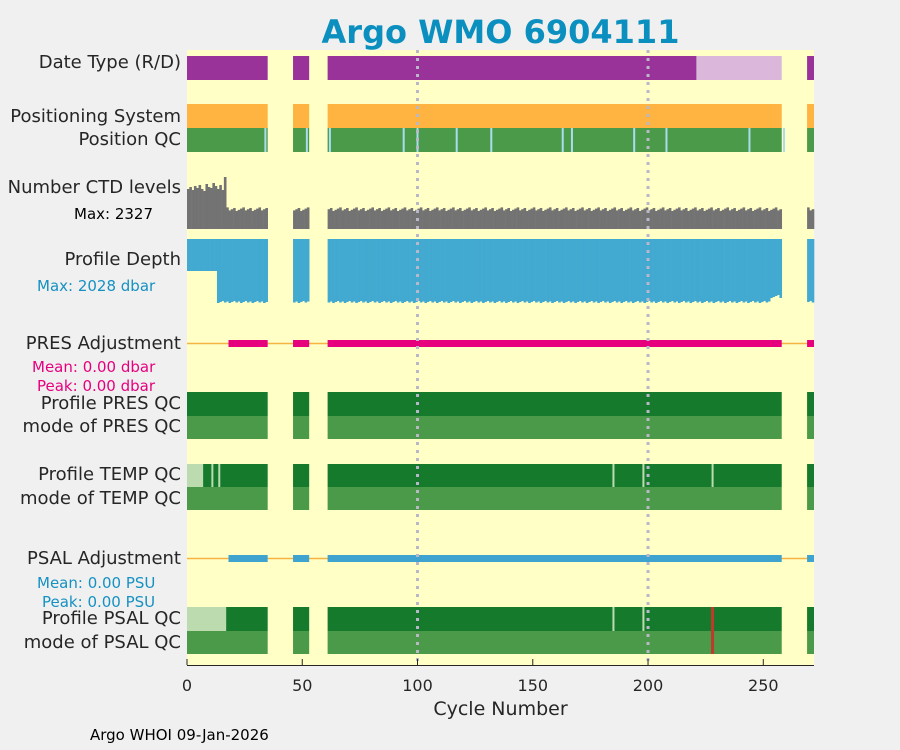 The width and height of the screenshot is (900, 750). What do you see at coordinates (195, 475) in the screenshot?
I see `profile-temp-qc-flag` at bounding box center [195, 475].